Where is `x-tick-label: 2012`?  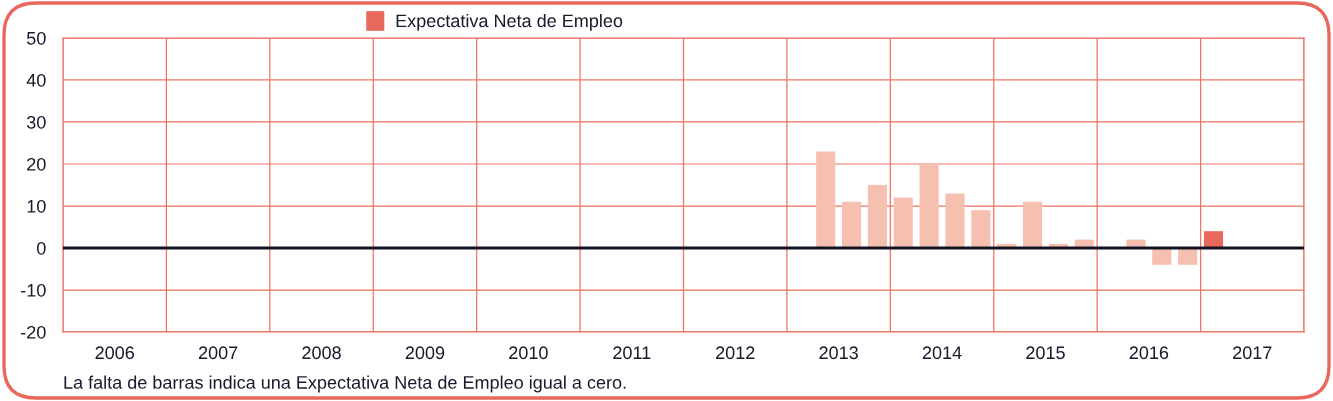
x-tick-label: 2012 is located at coordinates (735, 353).